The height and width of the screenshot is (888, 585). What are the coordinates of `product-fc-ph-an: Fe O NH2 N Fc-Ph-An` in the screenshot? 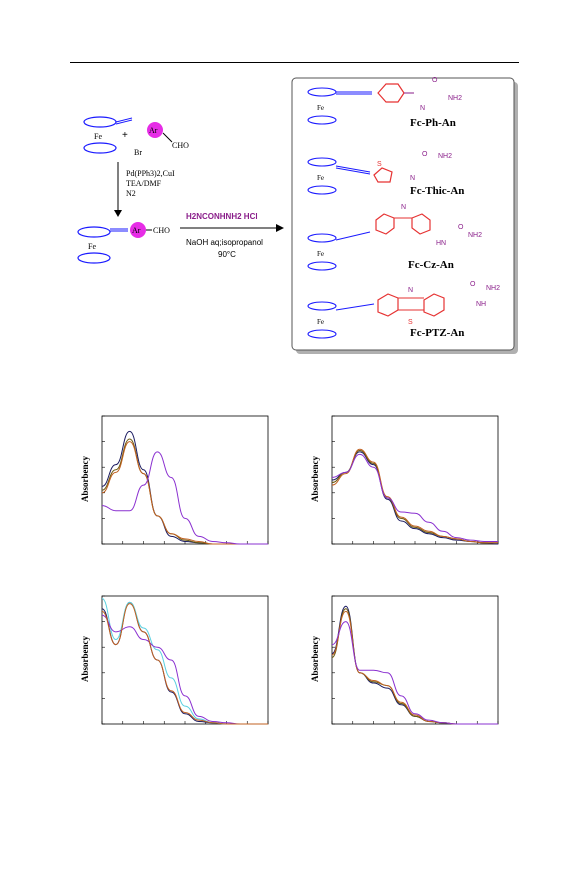 It's located at (384, 103).